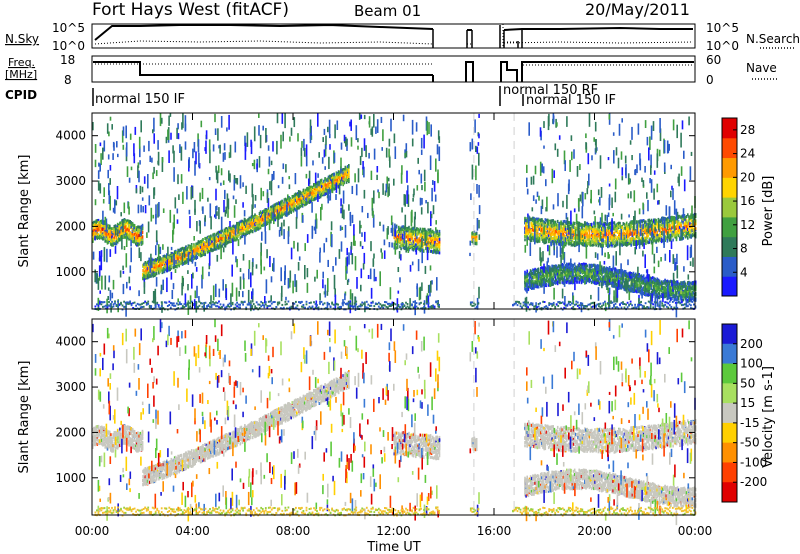 The width and height of the screenshot is (800, 554). What do you see at coordinates (393, 32) in the screenshot?
I see `nsky-trace` at bounding box center [393, 32].